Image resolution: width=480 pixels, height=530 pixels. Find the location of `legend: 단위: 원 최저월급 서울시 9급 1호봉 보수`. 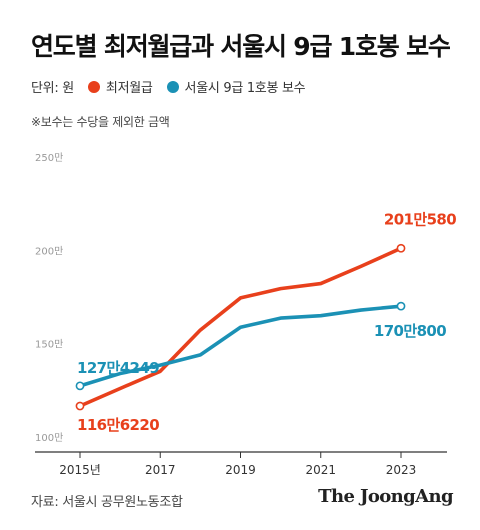

legend: 단위: 원 최저월급 서울시 9급 1호봉 보수 is located at coordinates (168, 86).